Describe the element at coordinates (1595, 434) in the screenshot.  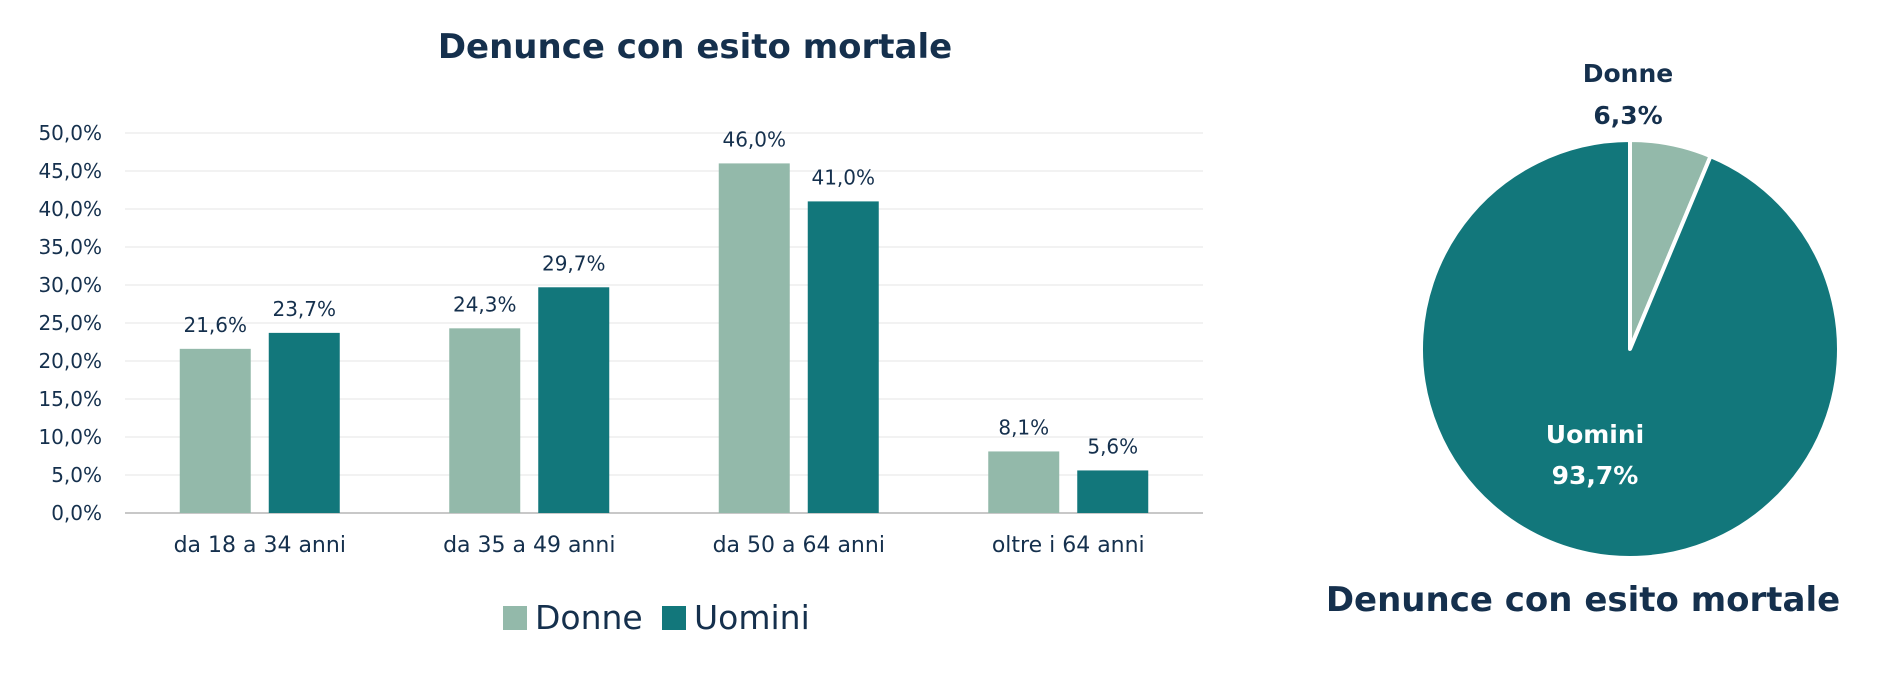
I see `pie-label-uomini-name: Uomini` at that location.